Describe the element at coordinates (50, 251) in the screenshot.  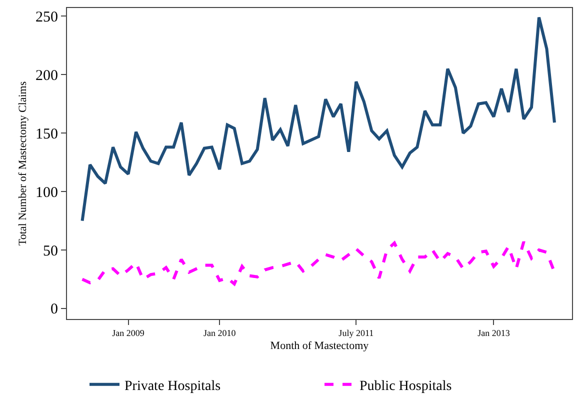
I see `y-tick-label: 50` at that location.